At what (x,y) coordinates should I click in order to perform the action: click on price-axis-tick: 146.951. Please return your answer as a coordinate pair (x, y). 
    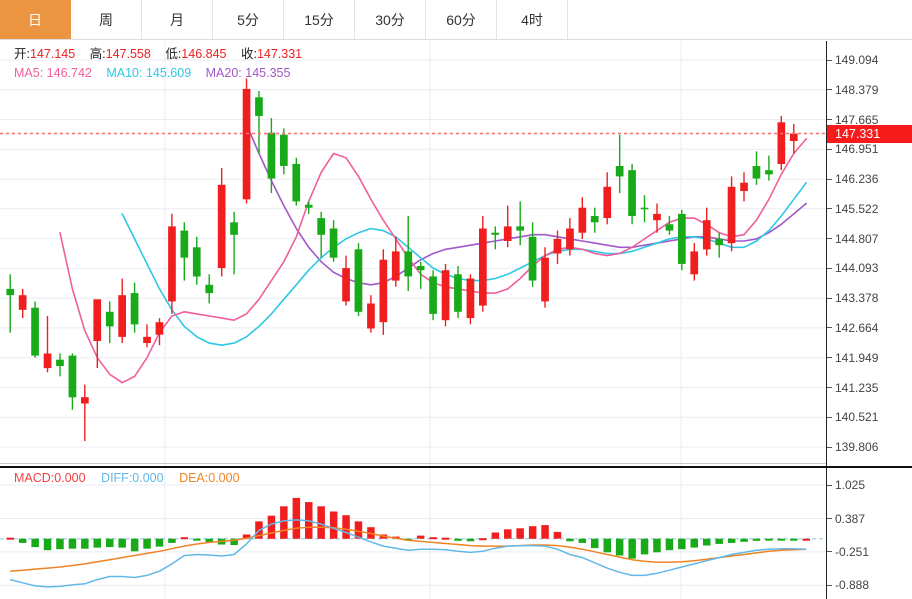
    Looking at the image, I should click on (852, 149).